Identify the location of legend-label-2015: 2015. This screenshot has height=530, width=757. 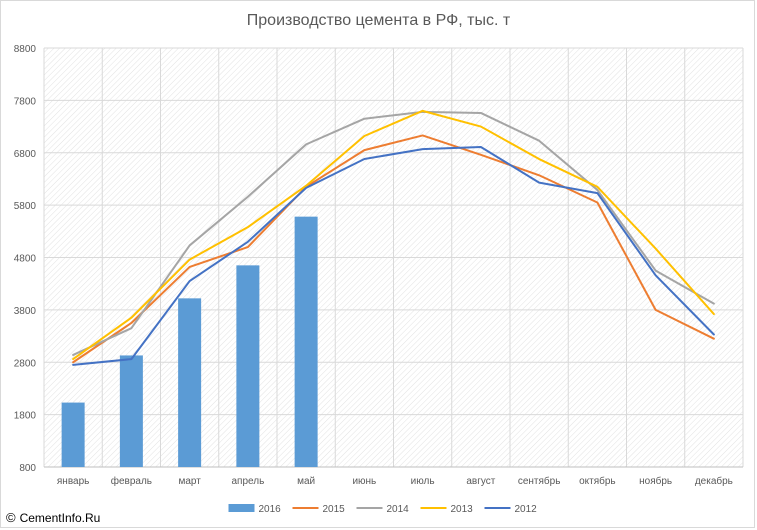
(334, 509).